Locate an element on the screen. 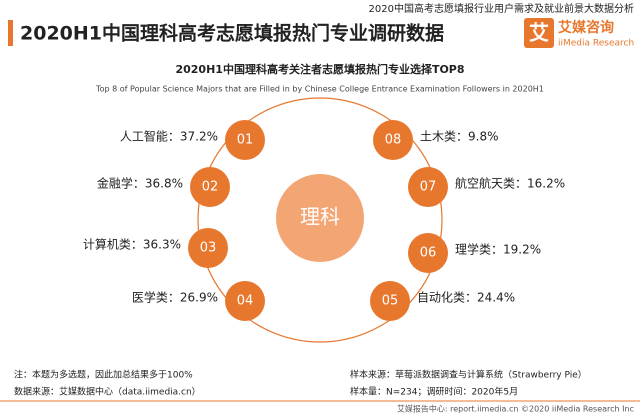 This screenshot has height=416, width=640. sample-source: 样本来源：草莓派数据调查与计算系统（Strawberry Pie） is located at coordinates (468, 375).